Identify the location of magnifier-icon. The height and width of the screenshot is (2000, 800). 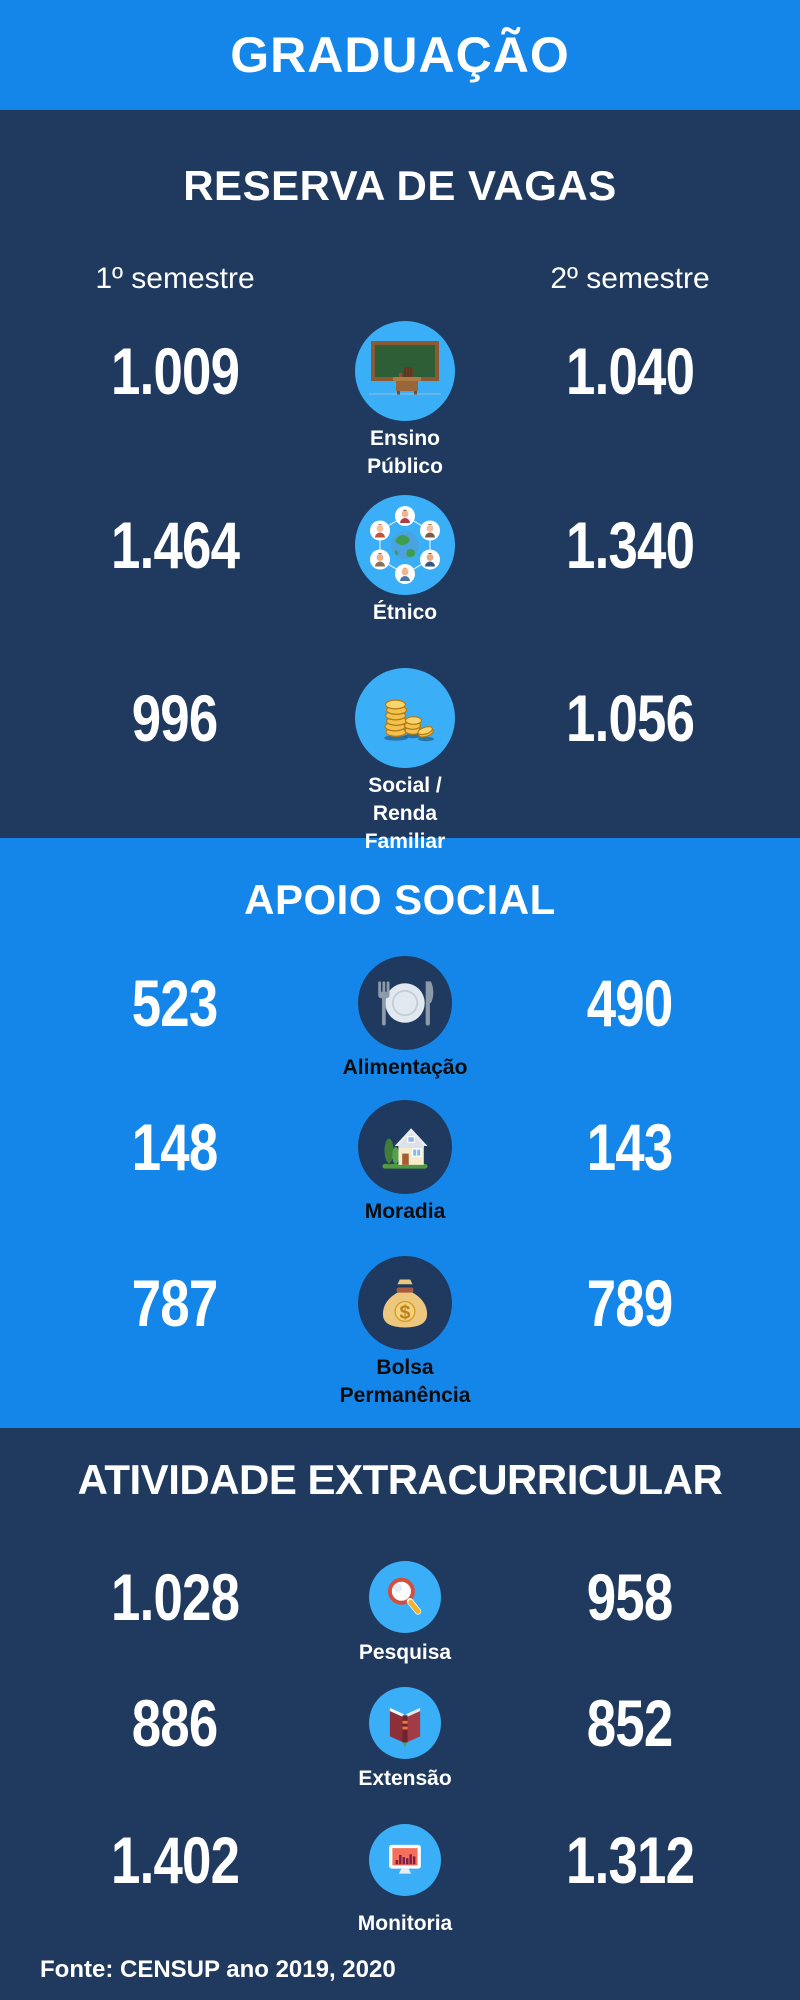
(404, 1596).